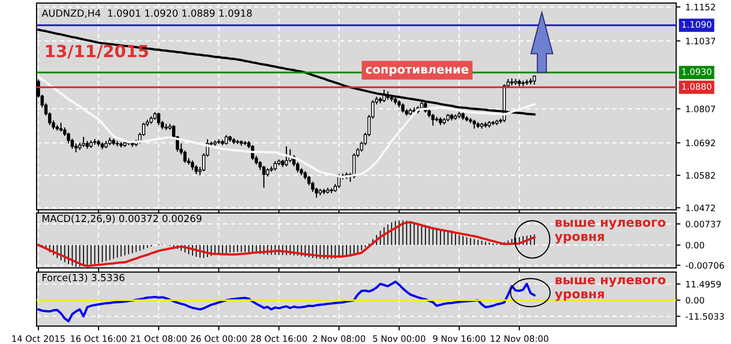 This screenshot has width=731, height=344. Describe the element at coordinates (700, 175) in the screenshot. I see `y-tick-label: 1.0582` at that location.